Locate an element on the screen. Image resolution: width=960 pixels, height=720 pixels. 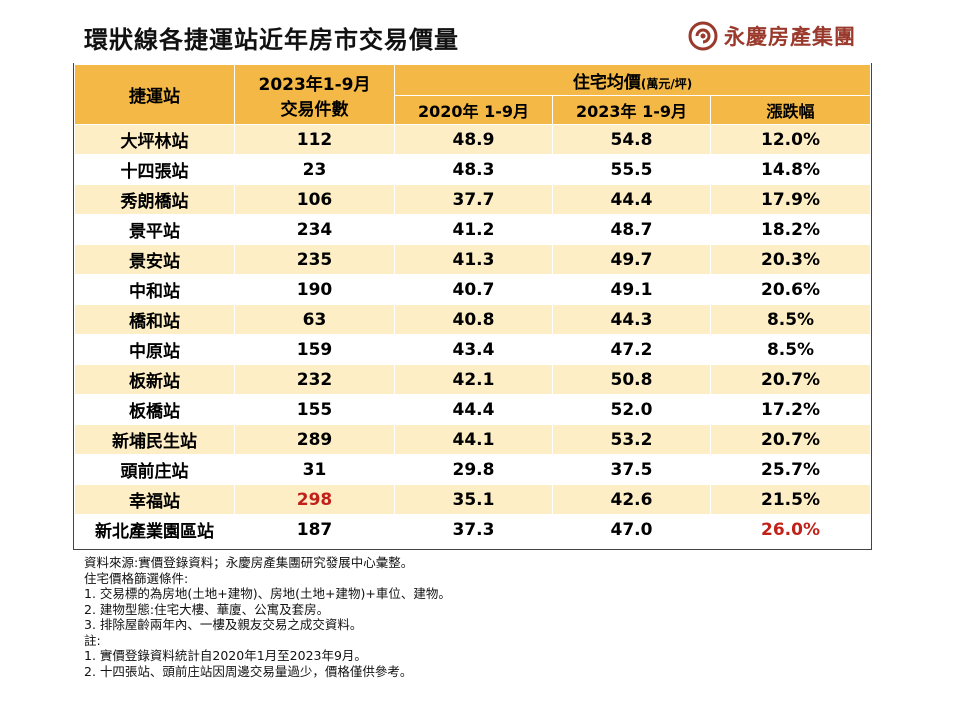
table-row: 秀朗橋站 106 37.7 44.4 17.9% is located at coordinates (473, 199).